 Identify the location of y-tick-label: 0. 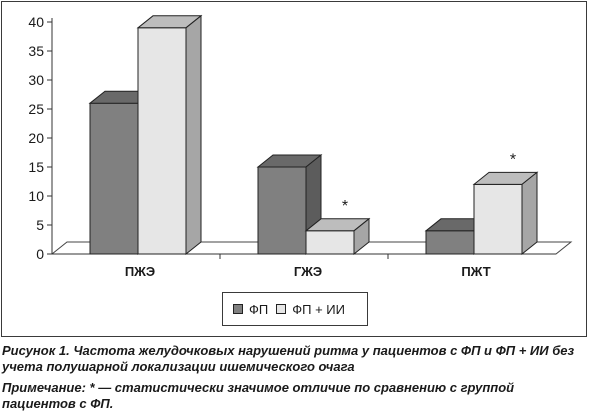
(40, 254).